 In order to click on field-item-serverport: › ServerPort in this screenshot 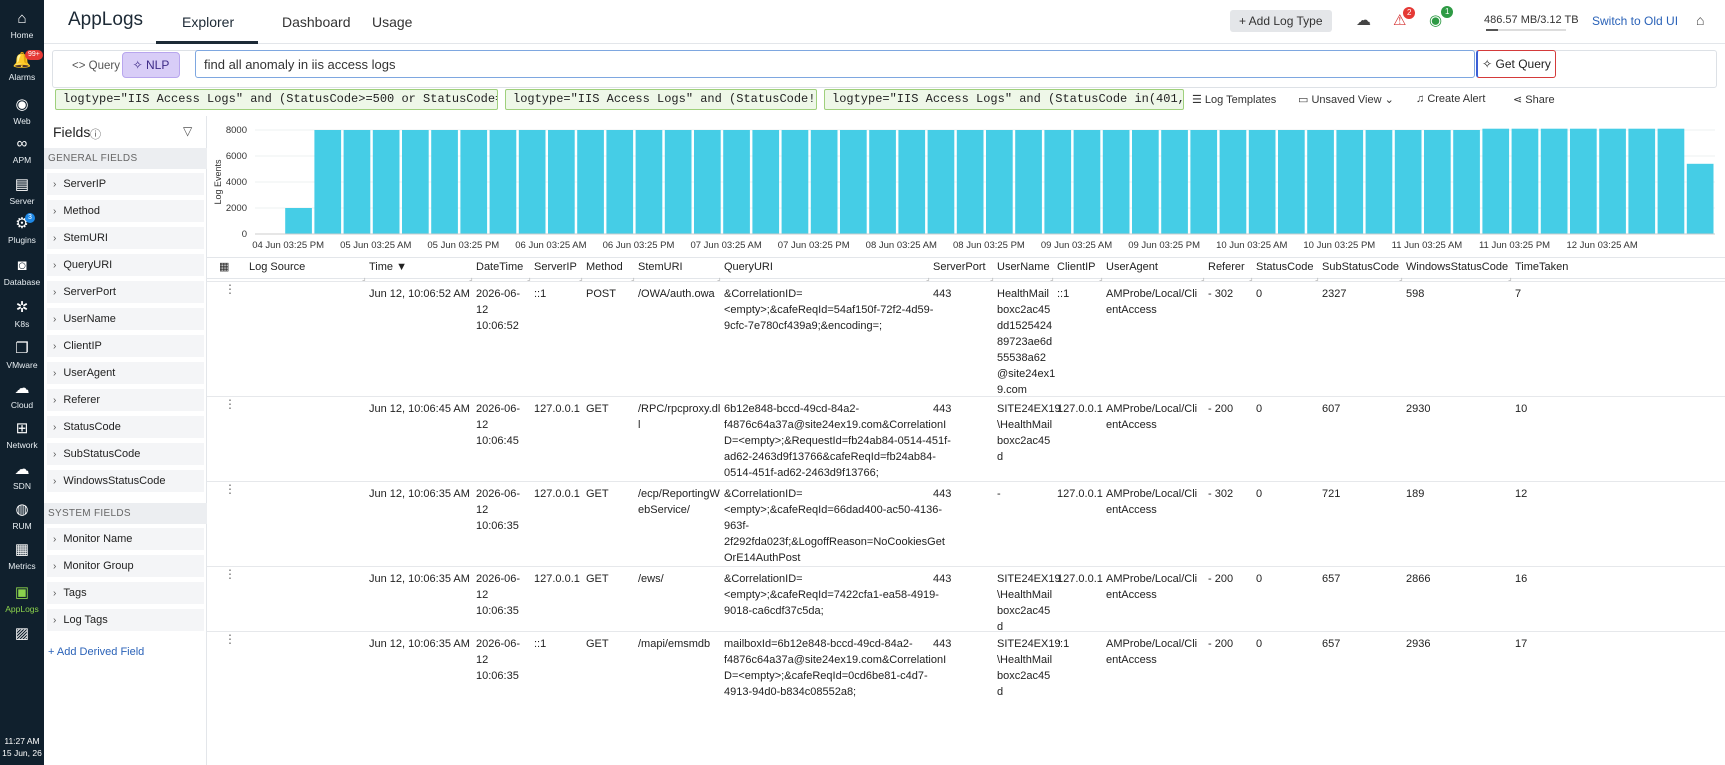, I will do `click(125, 292)`.